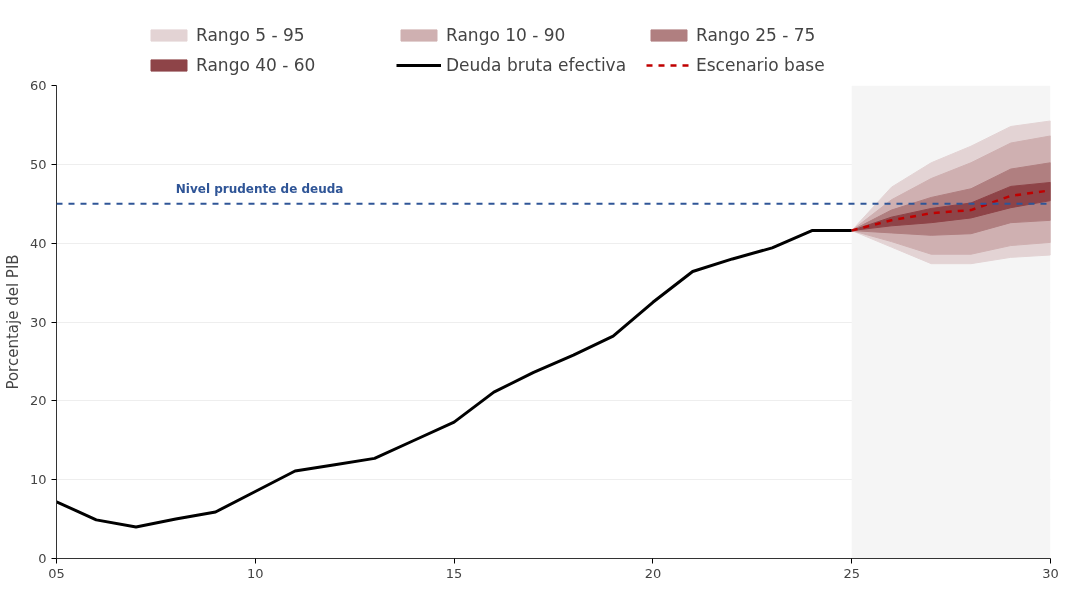 This screenshot has width=1085, height=594. I want to click on y-tick-label: 60, so click(38, 85).